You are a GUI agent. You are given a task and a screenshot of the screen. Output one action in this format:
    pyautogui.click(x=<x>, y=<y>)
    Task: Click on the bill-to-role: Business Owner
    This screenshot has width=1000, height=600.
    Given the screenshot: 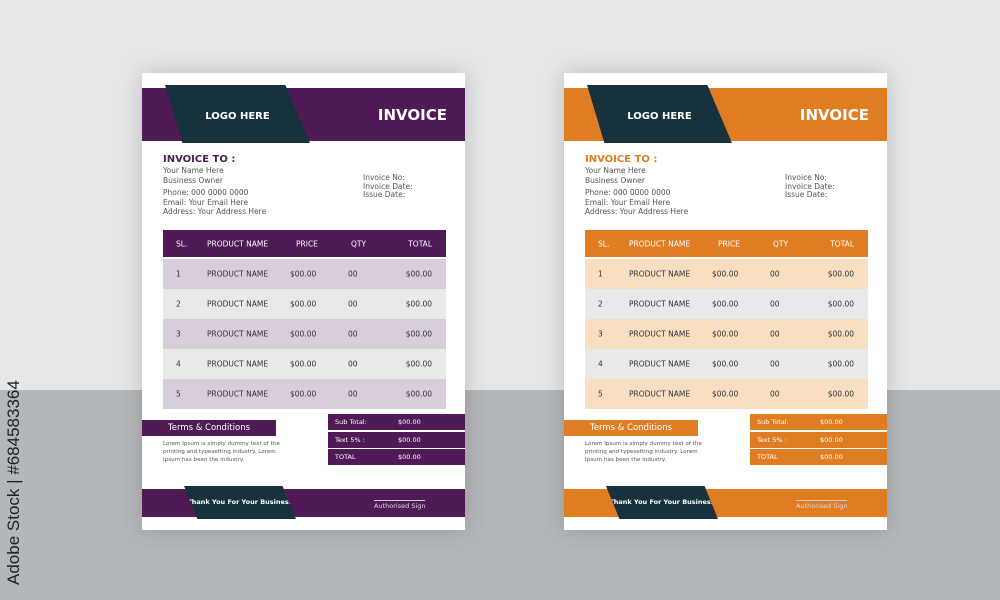 What is the action you would take?
    pyautogui.click(x=193, y=180)
    